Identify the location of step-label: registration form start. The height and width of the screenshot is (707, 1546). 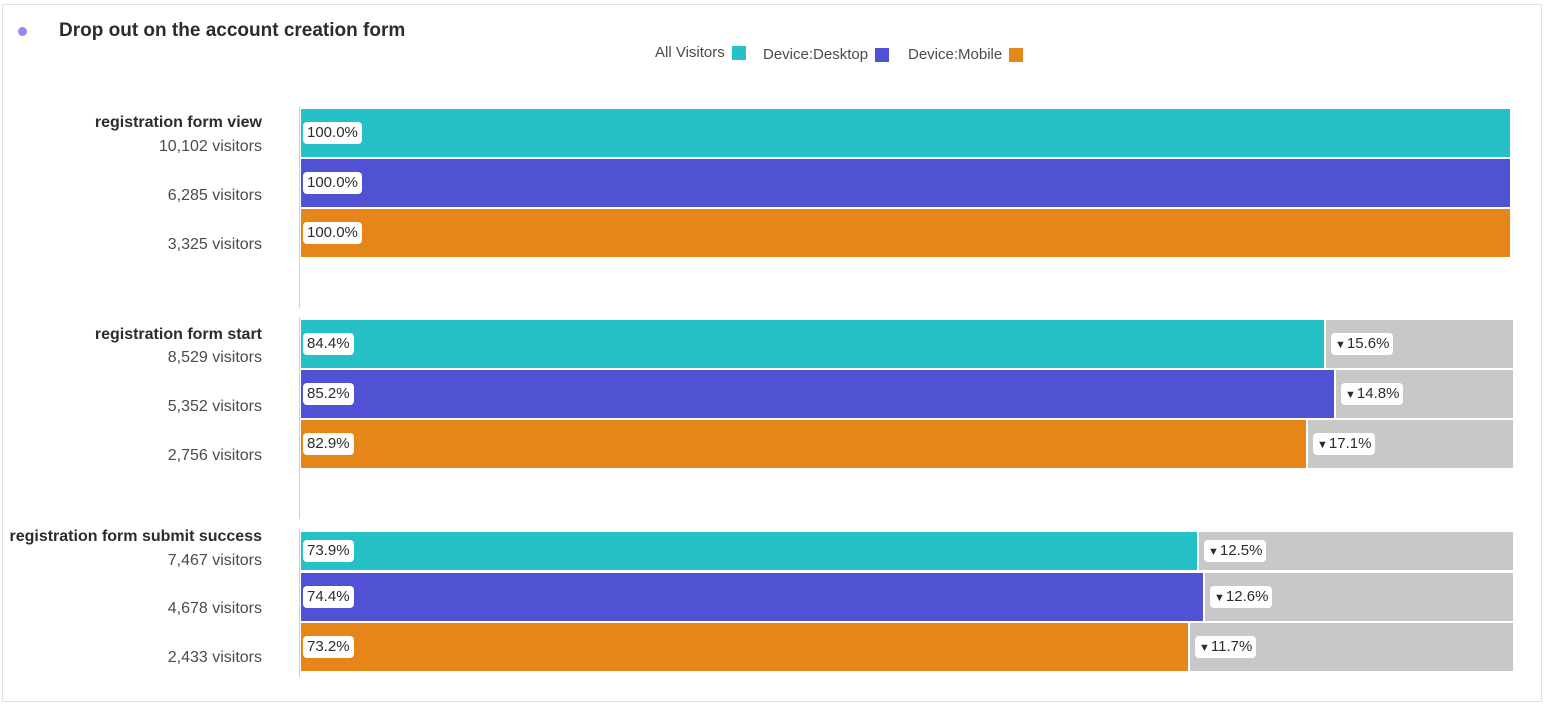
(178, 334).